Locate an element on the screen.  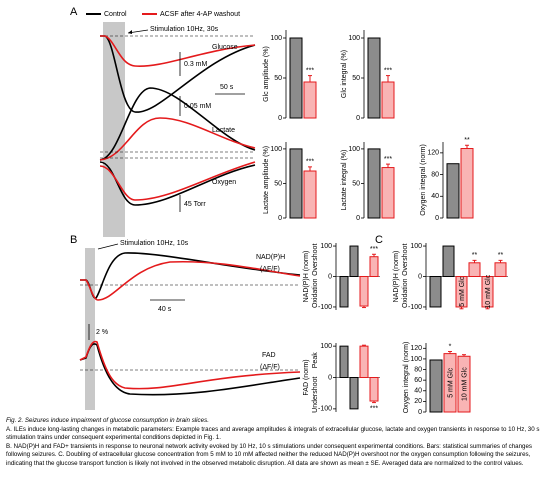
panel-label: A is located at coordinates (74, 12).